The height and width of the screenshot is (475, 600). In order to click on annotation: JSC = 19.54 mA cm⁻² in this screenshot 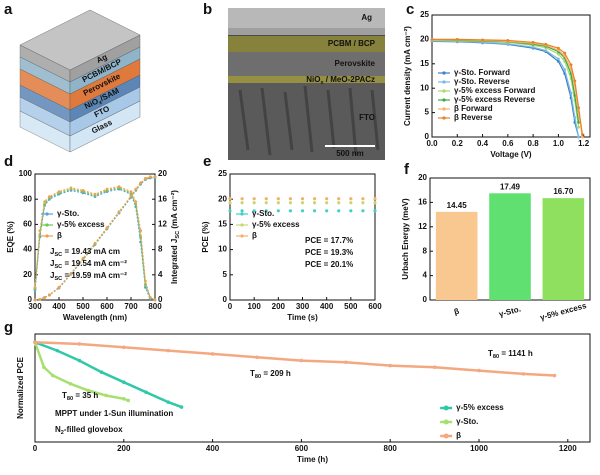, I will do `click(88, 264)`.